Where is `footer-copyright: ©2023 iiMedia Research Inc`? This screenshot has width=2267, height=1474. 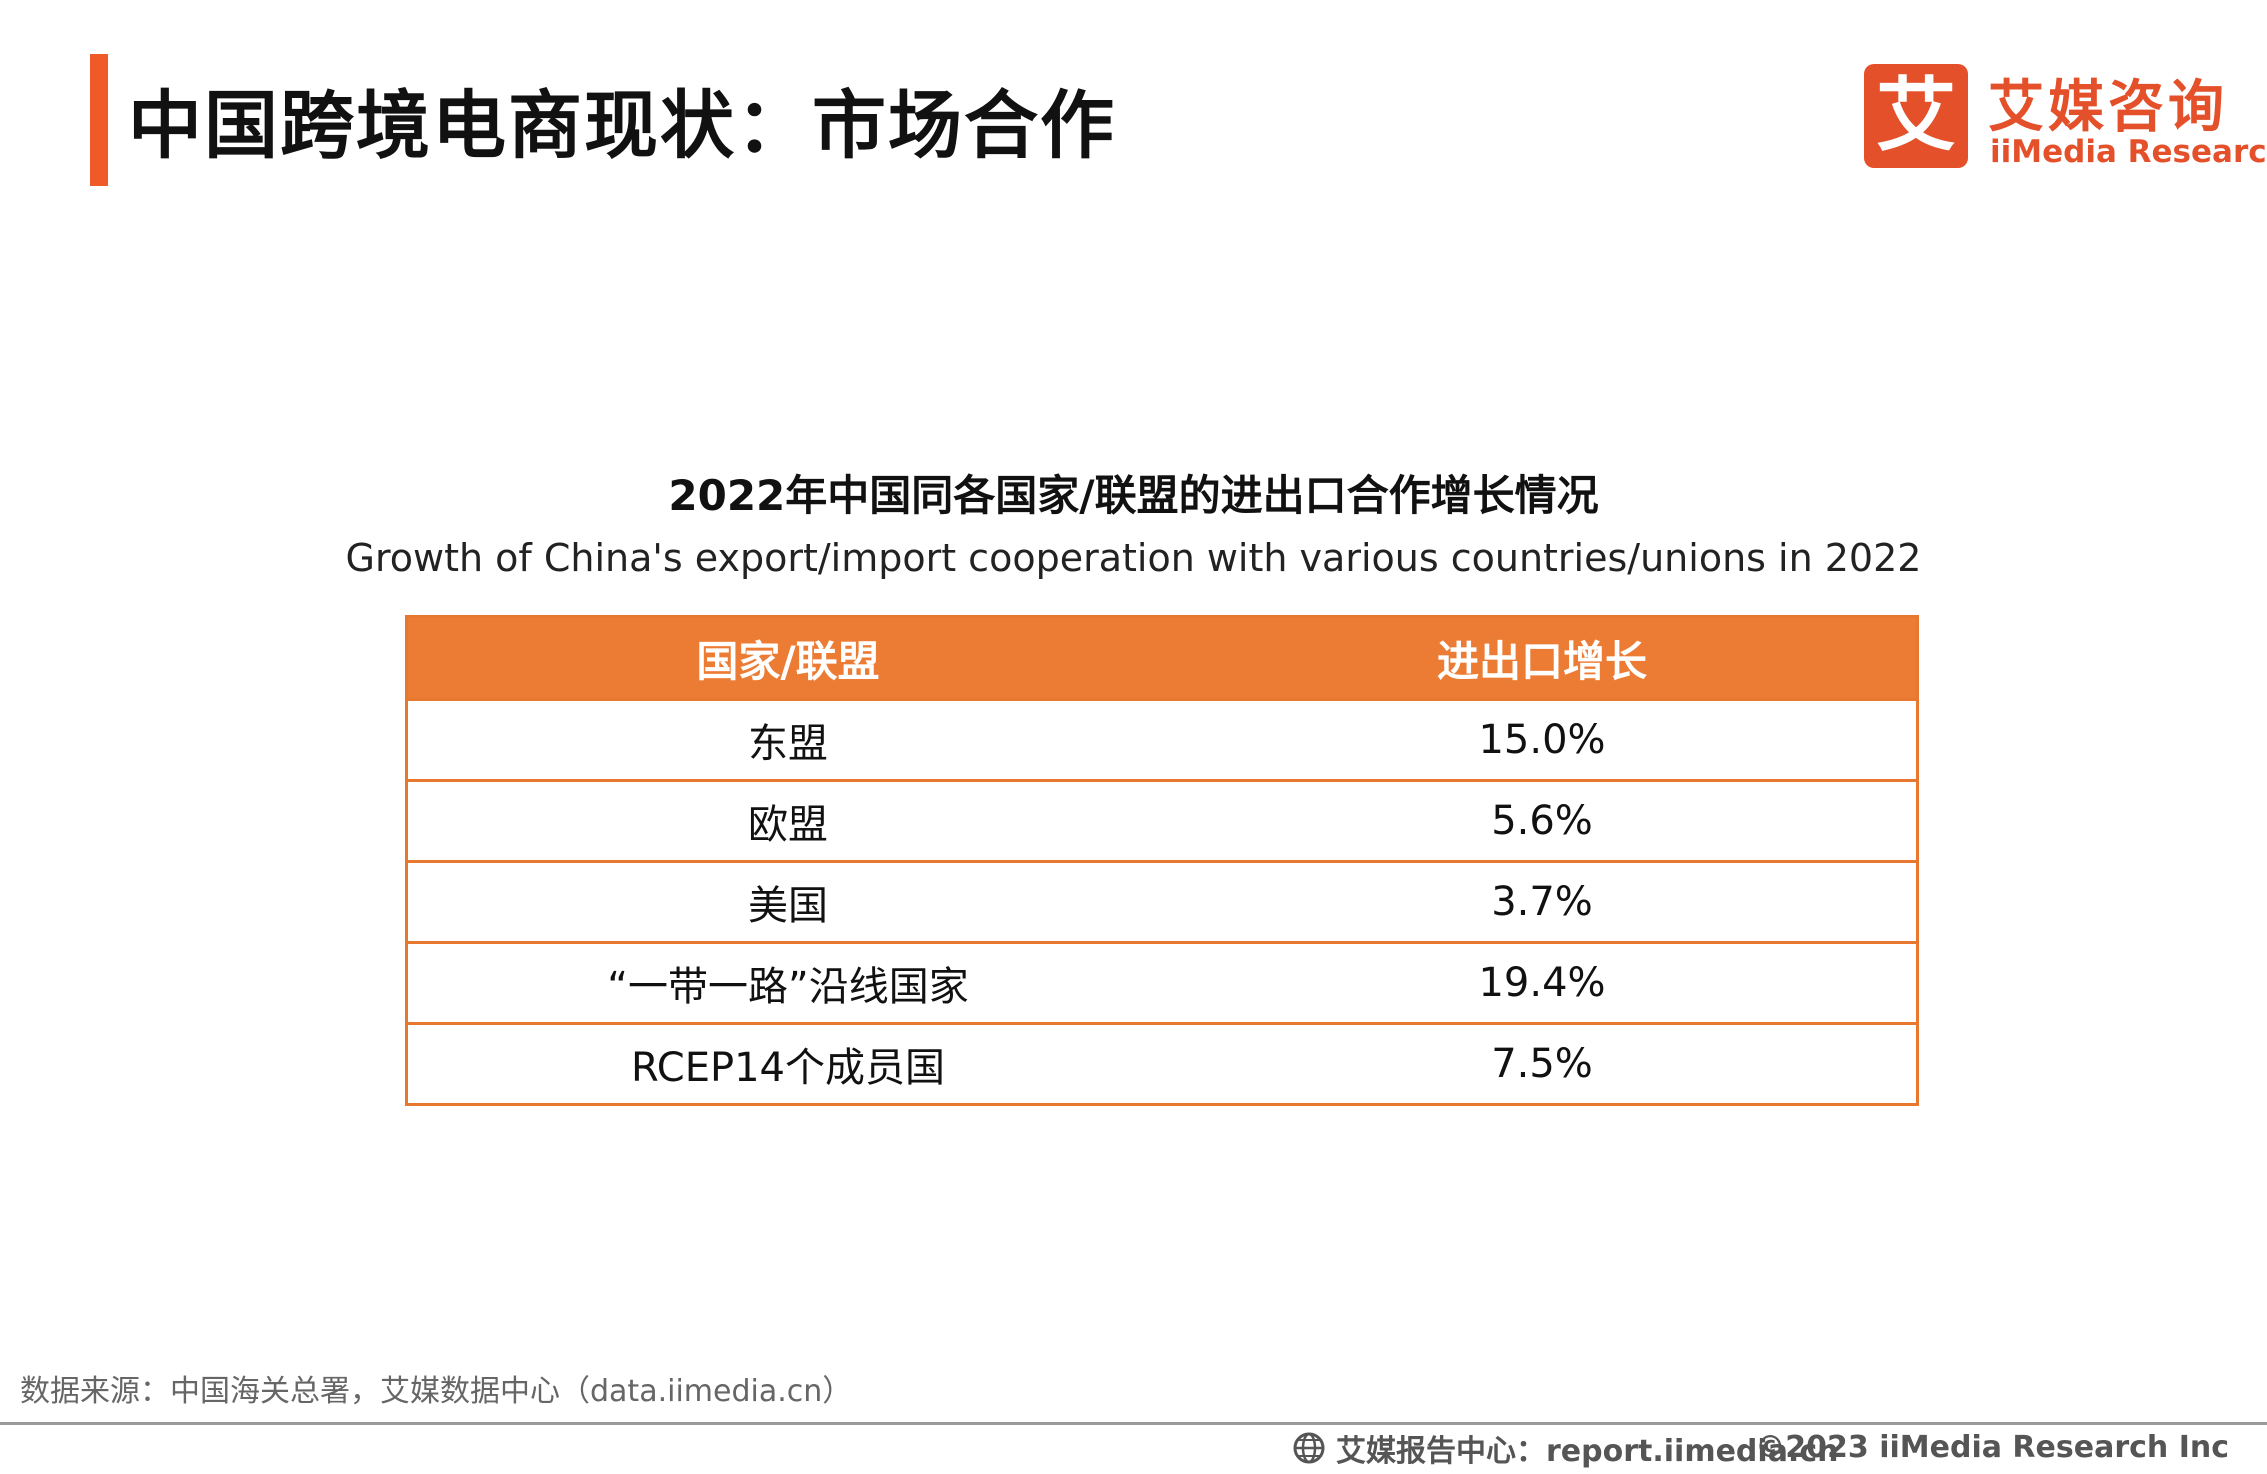
footer-copyright: ©2023 iiMedia Research Inc is located at coordinates (1992, 1447).